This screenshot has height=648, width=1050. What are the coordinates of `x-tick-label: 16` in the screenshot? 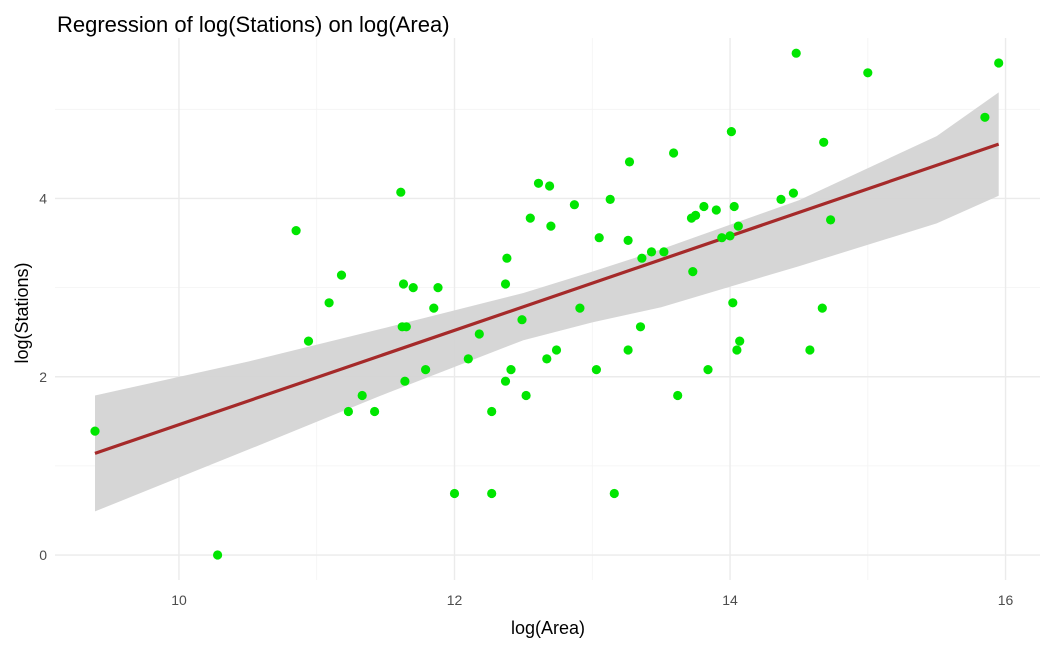 It's located at (1006, 600).